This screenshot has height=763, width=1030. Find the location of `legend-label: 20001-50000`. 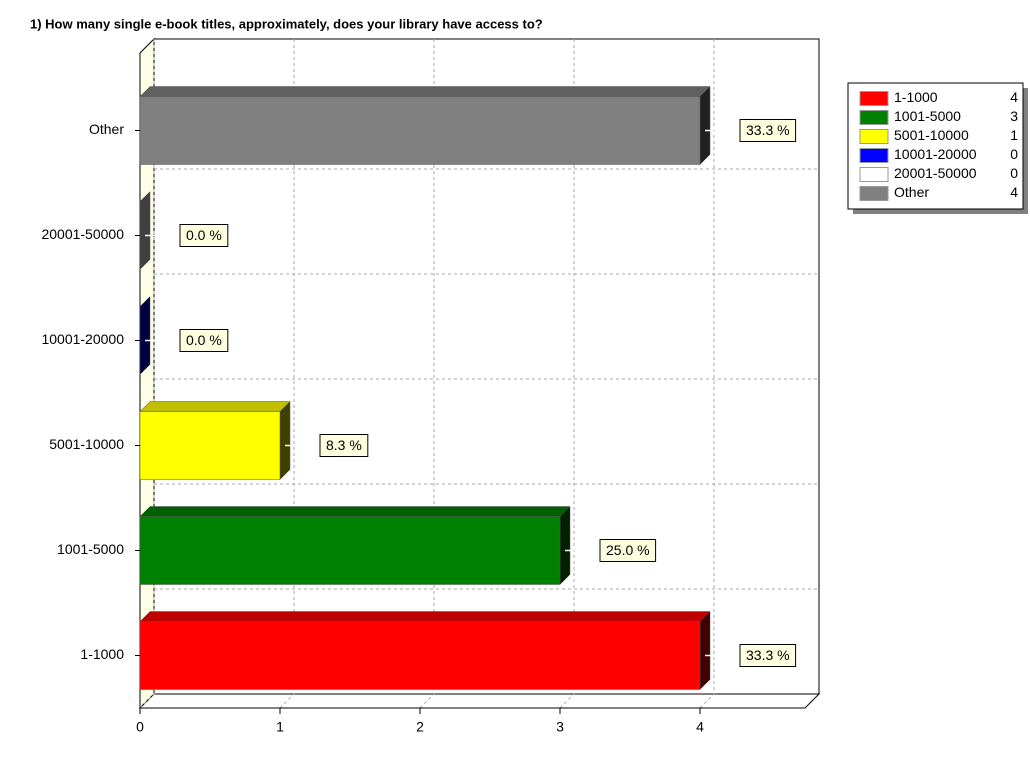

legend-label: 20001-50000 is located at coordinates (935, 173).